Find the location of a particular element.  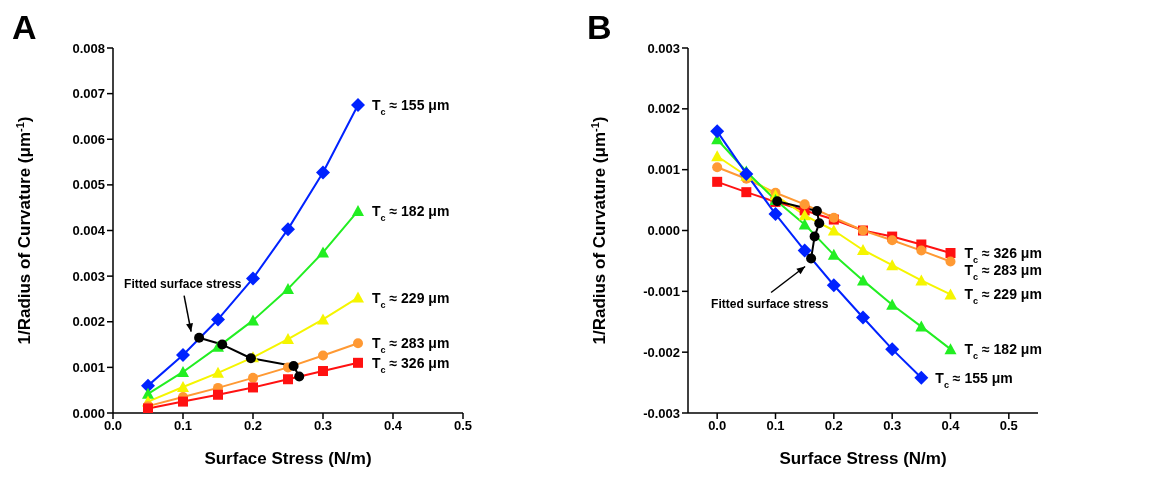

annotation: Fitted surface stress is located at coordinates (770, 304).